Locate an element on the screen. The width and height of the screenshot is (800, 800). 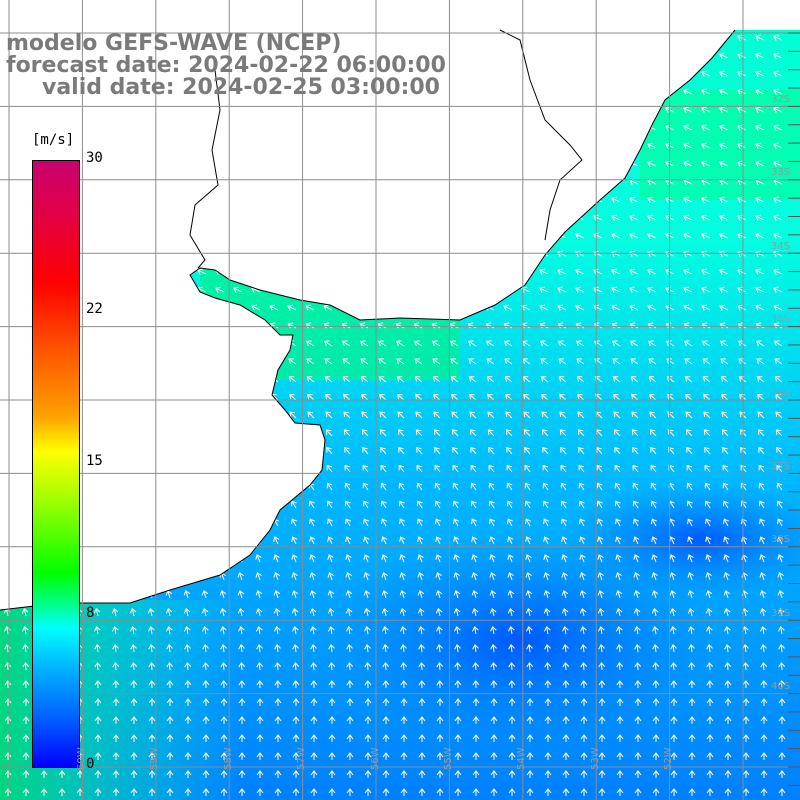
latitude-label: 38S is located at coordinates (781, 540).